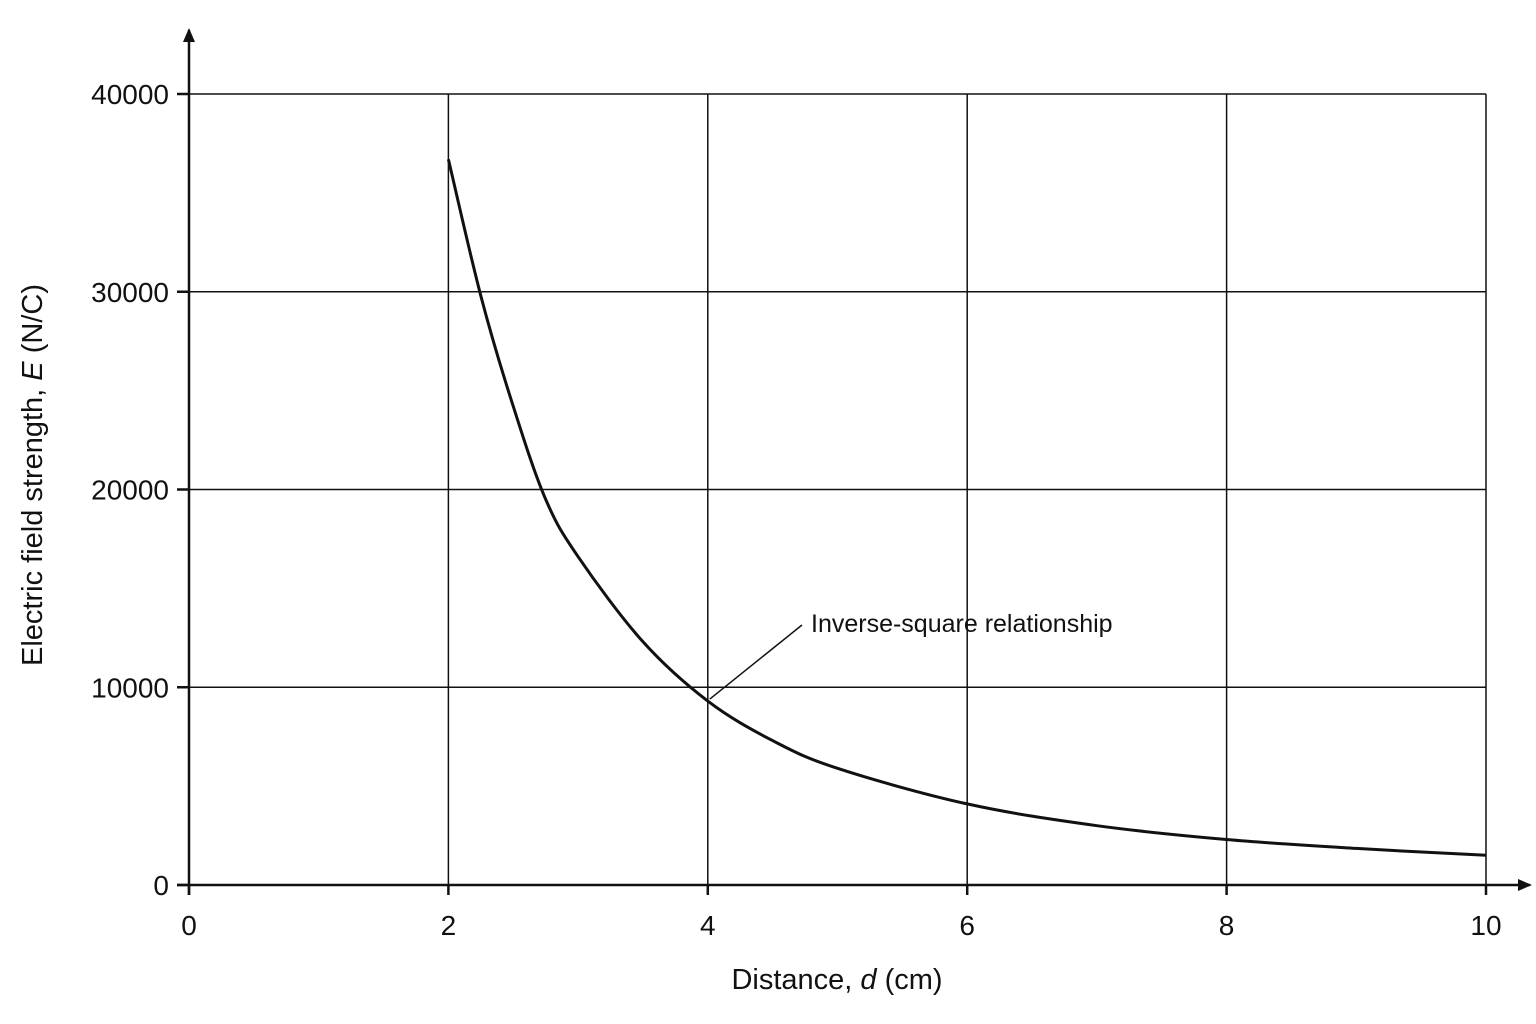 The image size is (1536, 1024). Describe the element at coordinates (962, 624) in the screenshot. I see `annotation-label-0: Inverse-square relationship` at that location.